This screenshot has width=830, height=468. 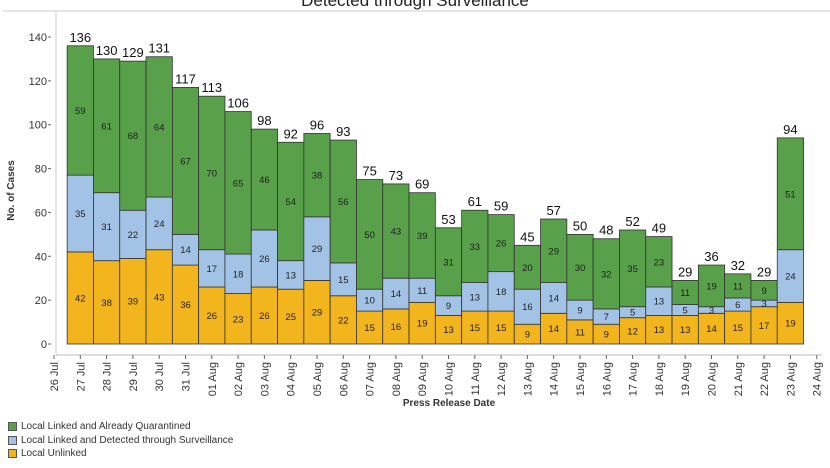 What do you see at coordinates (38, 126) in the screenshot?
I see `y-tick-label: 100` at bounding box center [38, 126].